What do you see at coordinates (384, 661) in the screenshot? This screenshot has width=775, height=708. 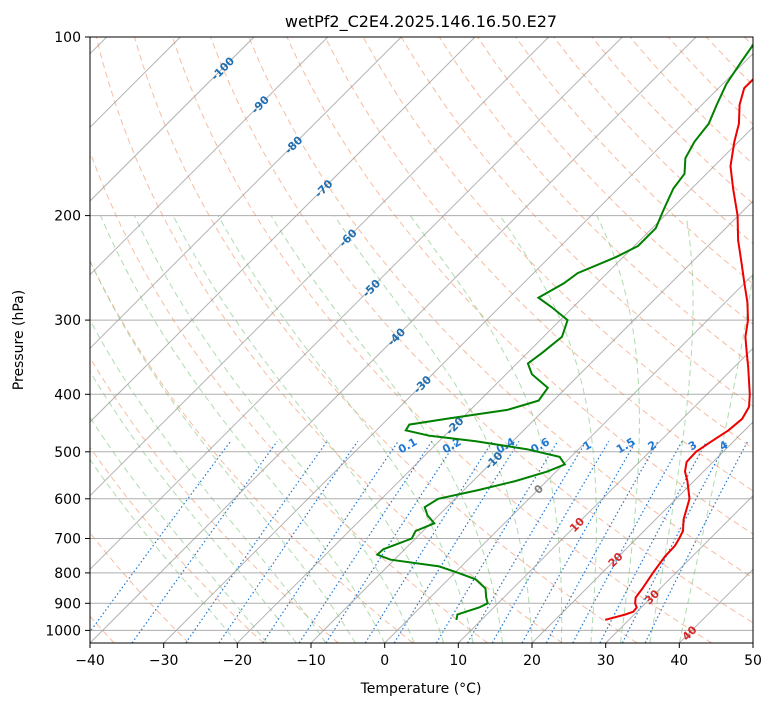 I see `x-tick-label: 0` at bounding box center [384, 661].